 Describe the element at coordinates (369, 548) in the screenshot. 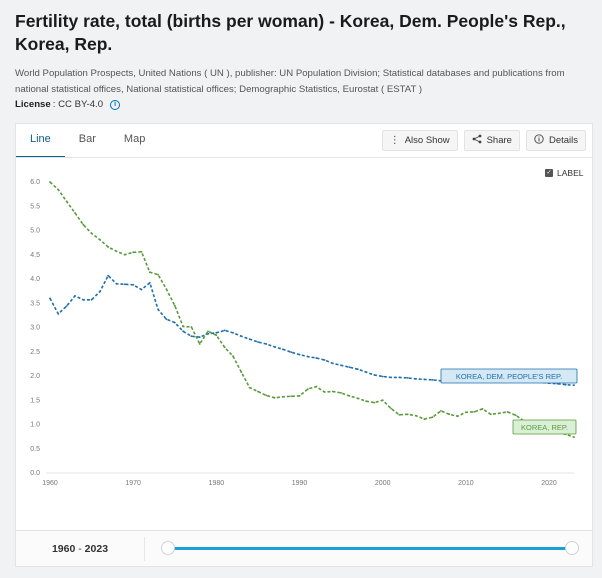

I see `range-slider-track` at that location.